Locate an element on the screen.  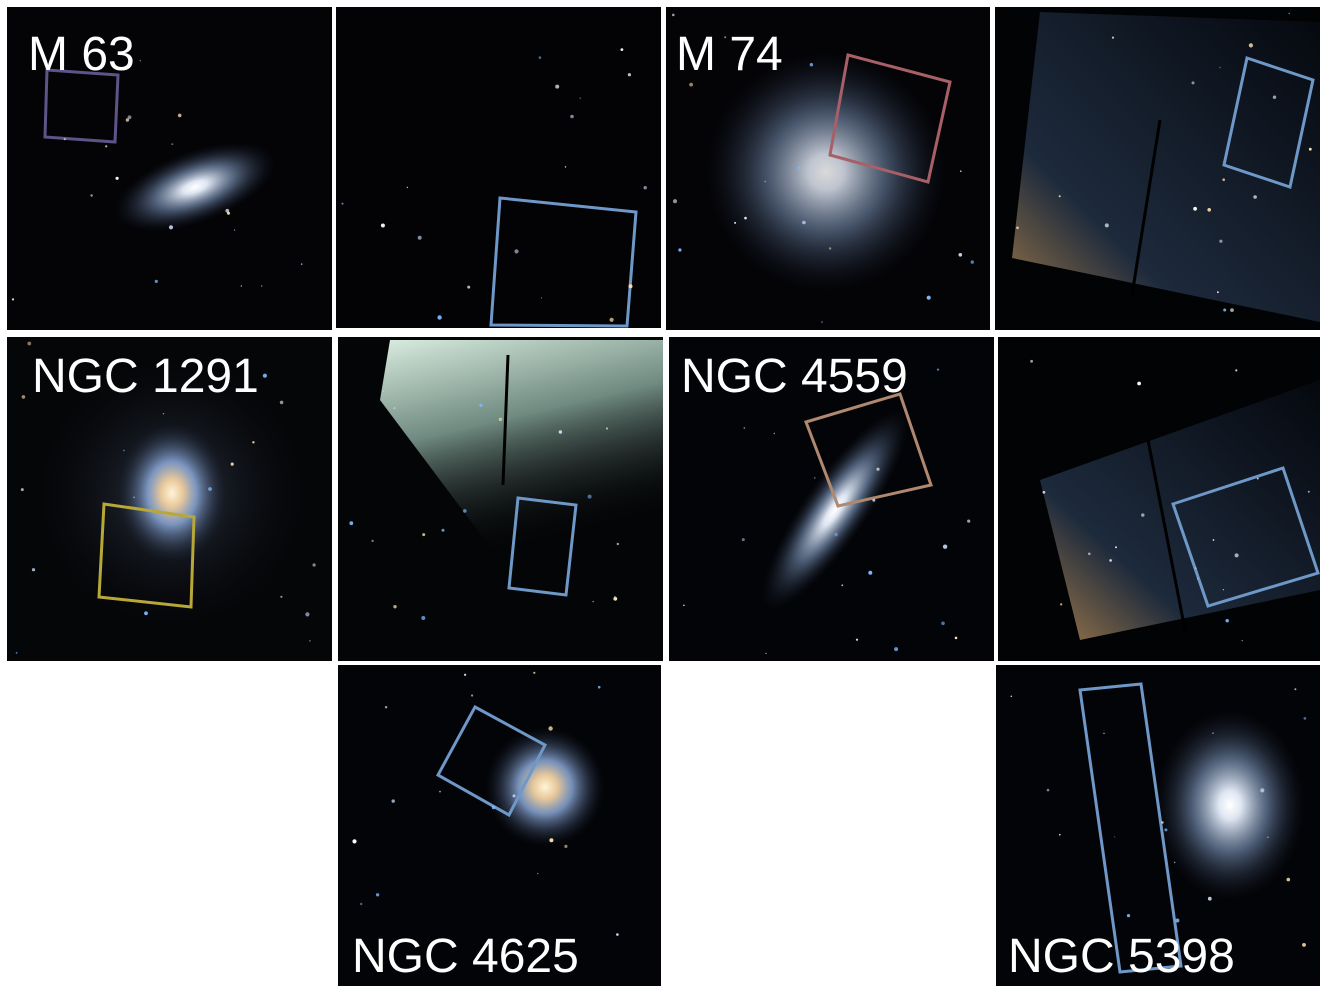
galaxy-label: NGC 4559 is located at coordinates (794, 376).